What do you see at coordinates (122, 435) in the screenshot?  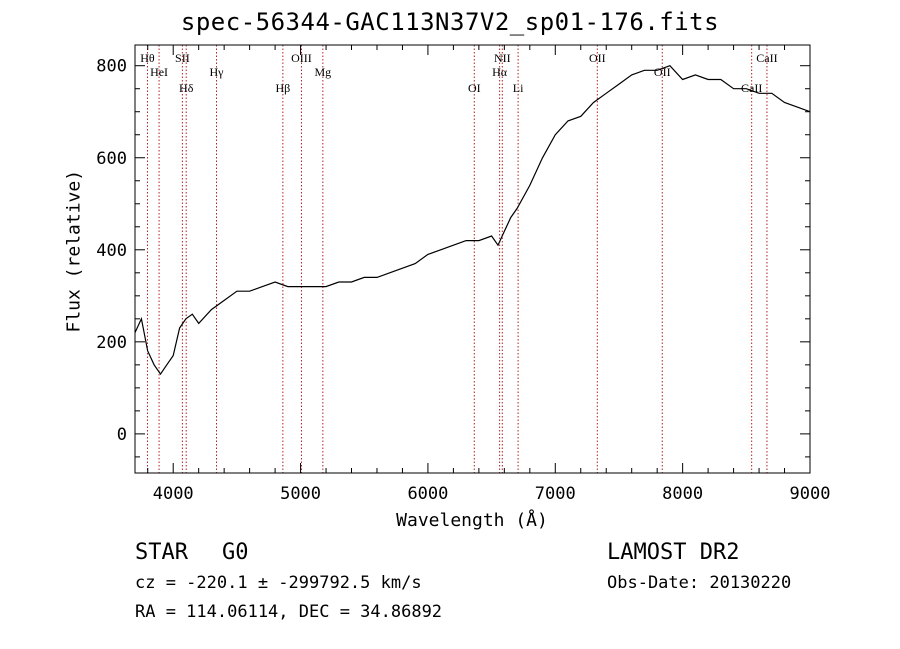 I see `y-tick-label: 0` at bounding box center [122, 435].